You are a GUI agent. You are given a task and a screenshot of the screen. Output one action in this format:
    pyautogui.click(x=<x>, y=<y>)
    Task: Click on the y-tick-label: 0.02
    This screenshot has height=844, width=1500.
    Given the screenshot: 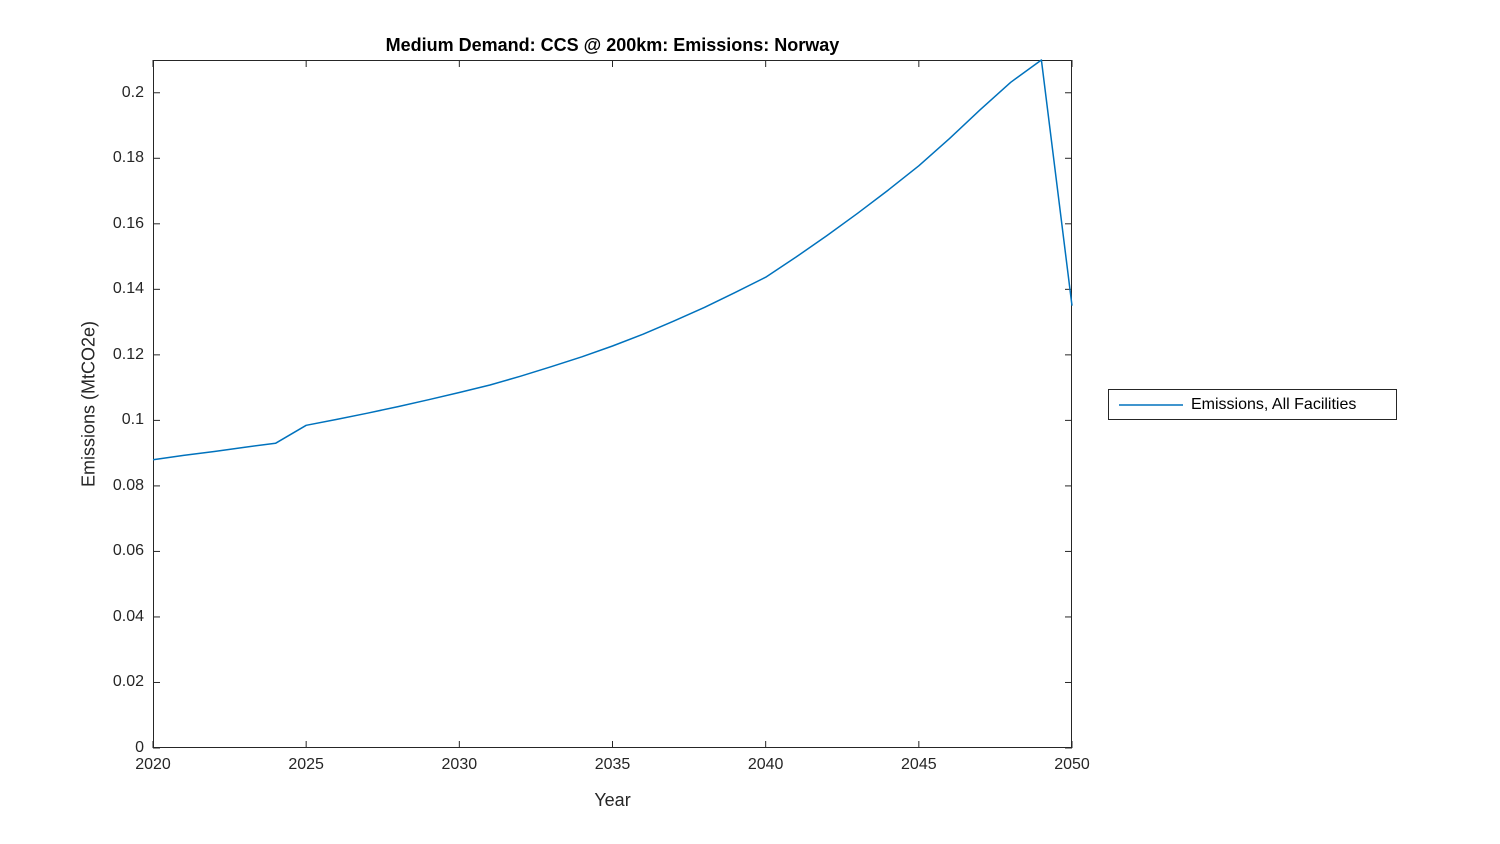 What is the action you would take?
    pyautogui.click(x=128, y=682)
    